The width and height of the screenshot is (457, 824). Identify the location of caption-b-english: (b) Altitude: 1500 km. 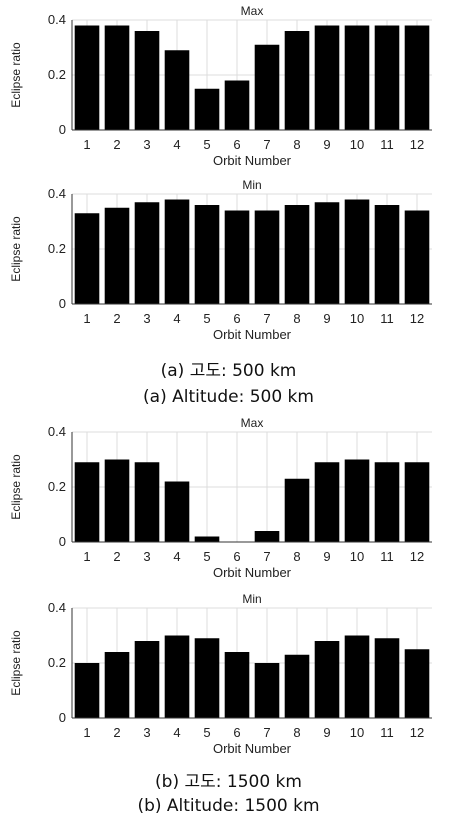
(228, 806).